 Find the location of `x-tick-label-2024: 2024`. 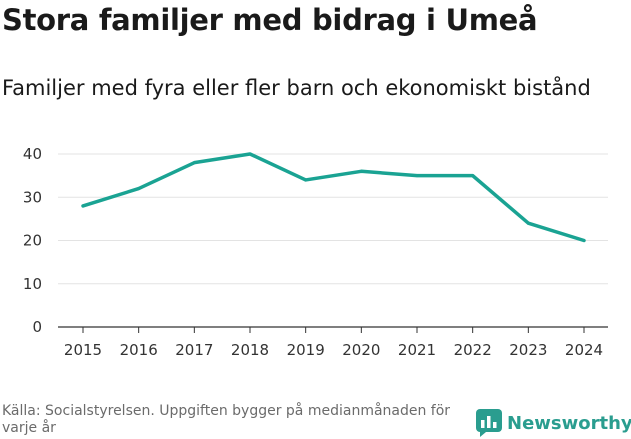

x-tick-label-2024: 2024 is located at coordinates (584, 350).